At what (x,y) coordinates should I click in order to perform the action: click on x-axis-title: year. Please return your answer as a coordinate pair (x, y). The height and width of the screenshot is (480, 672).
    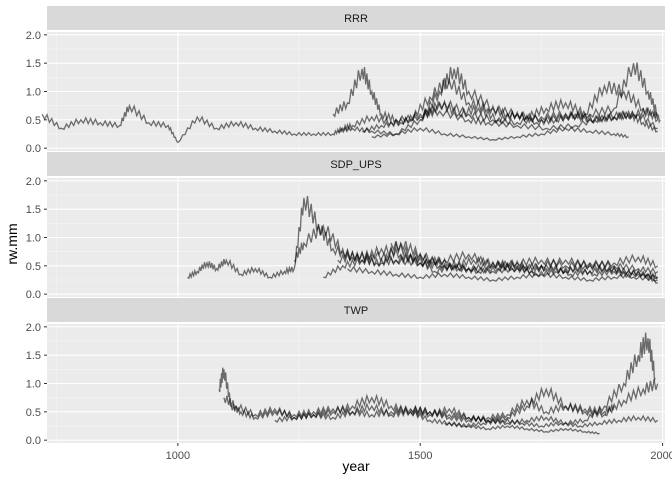
    Looking at the image, I should click on (356, 466).